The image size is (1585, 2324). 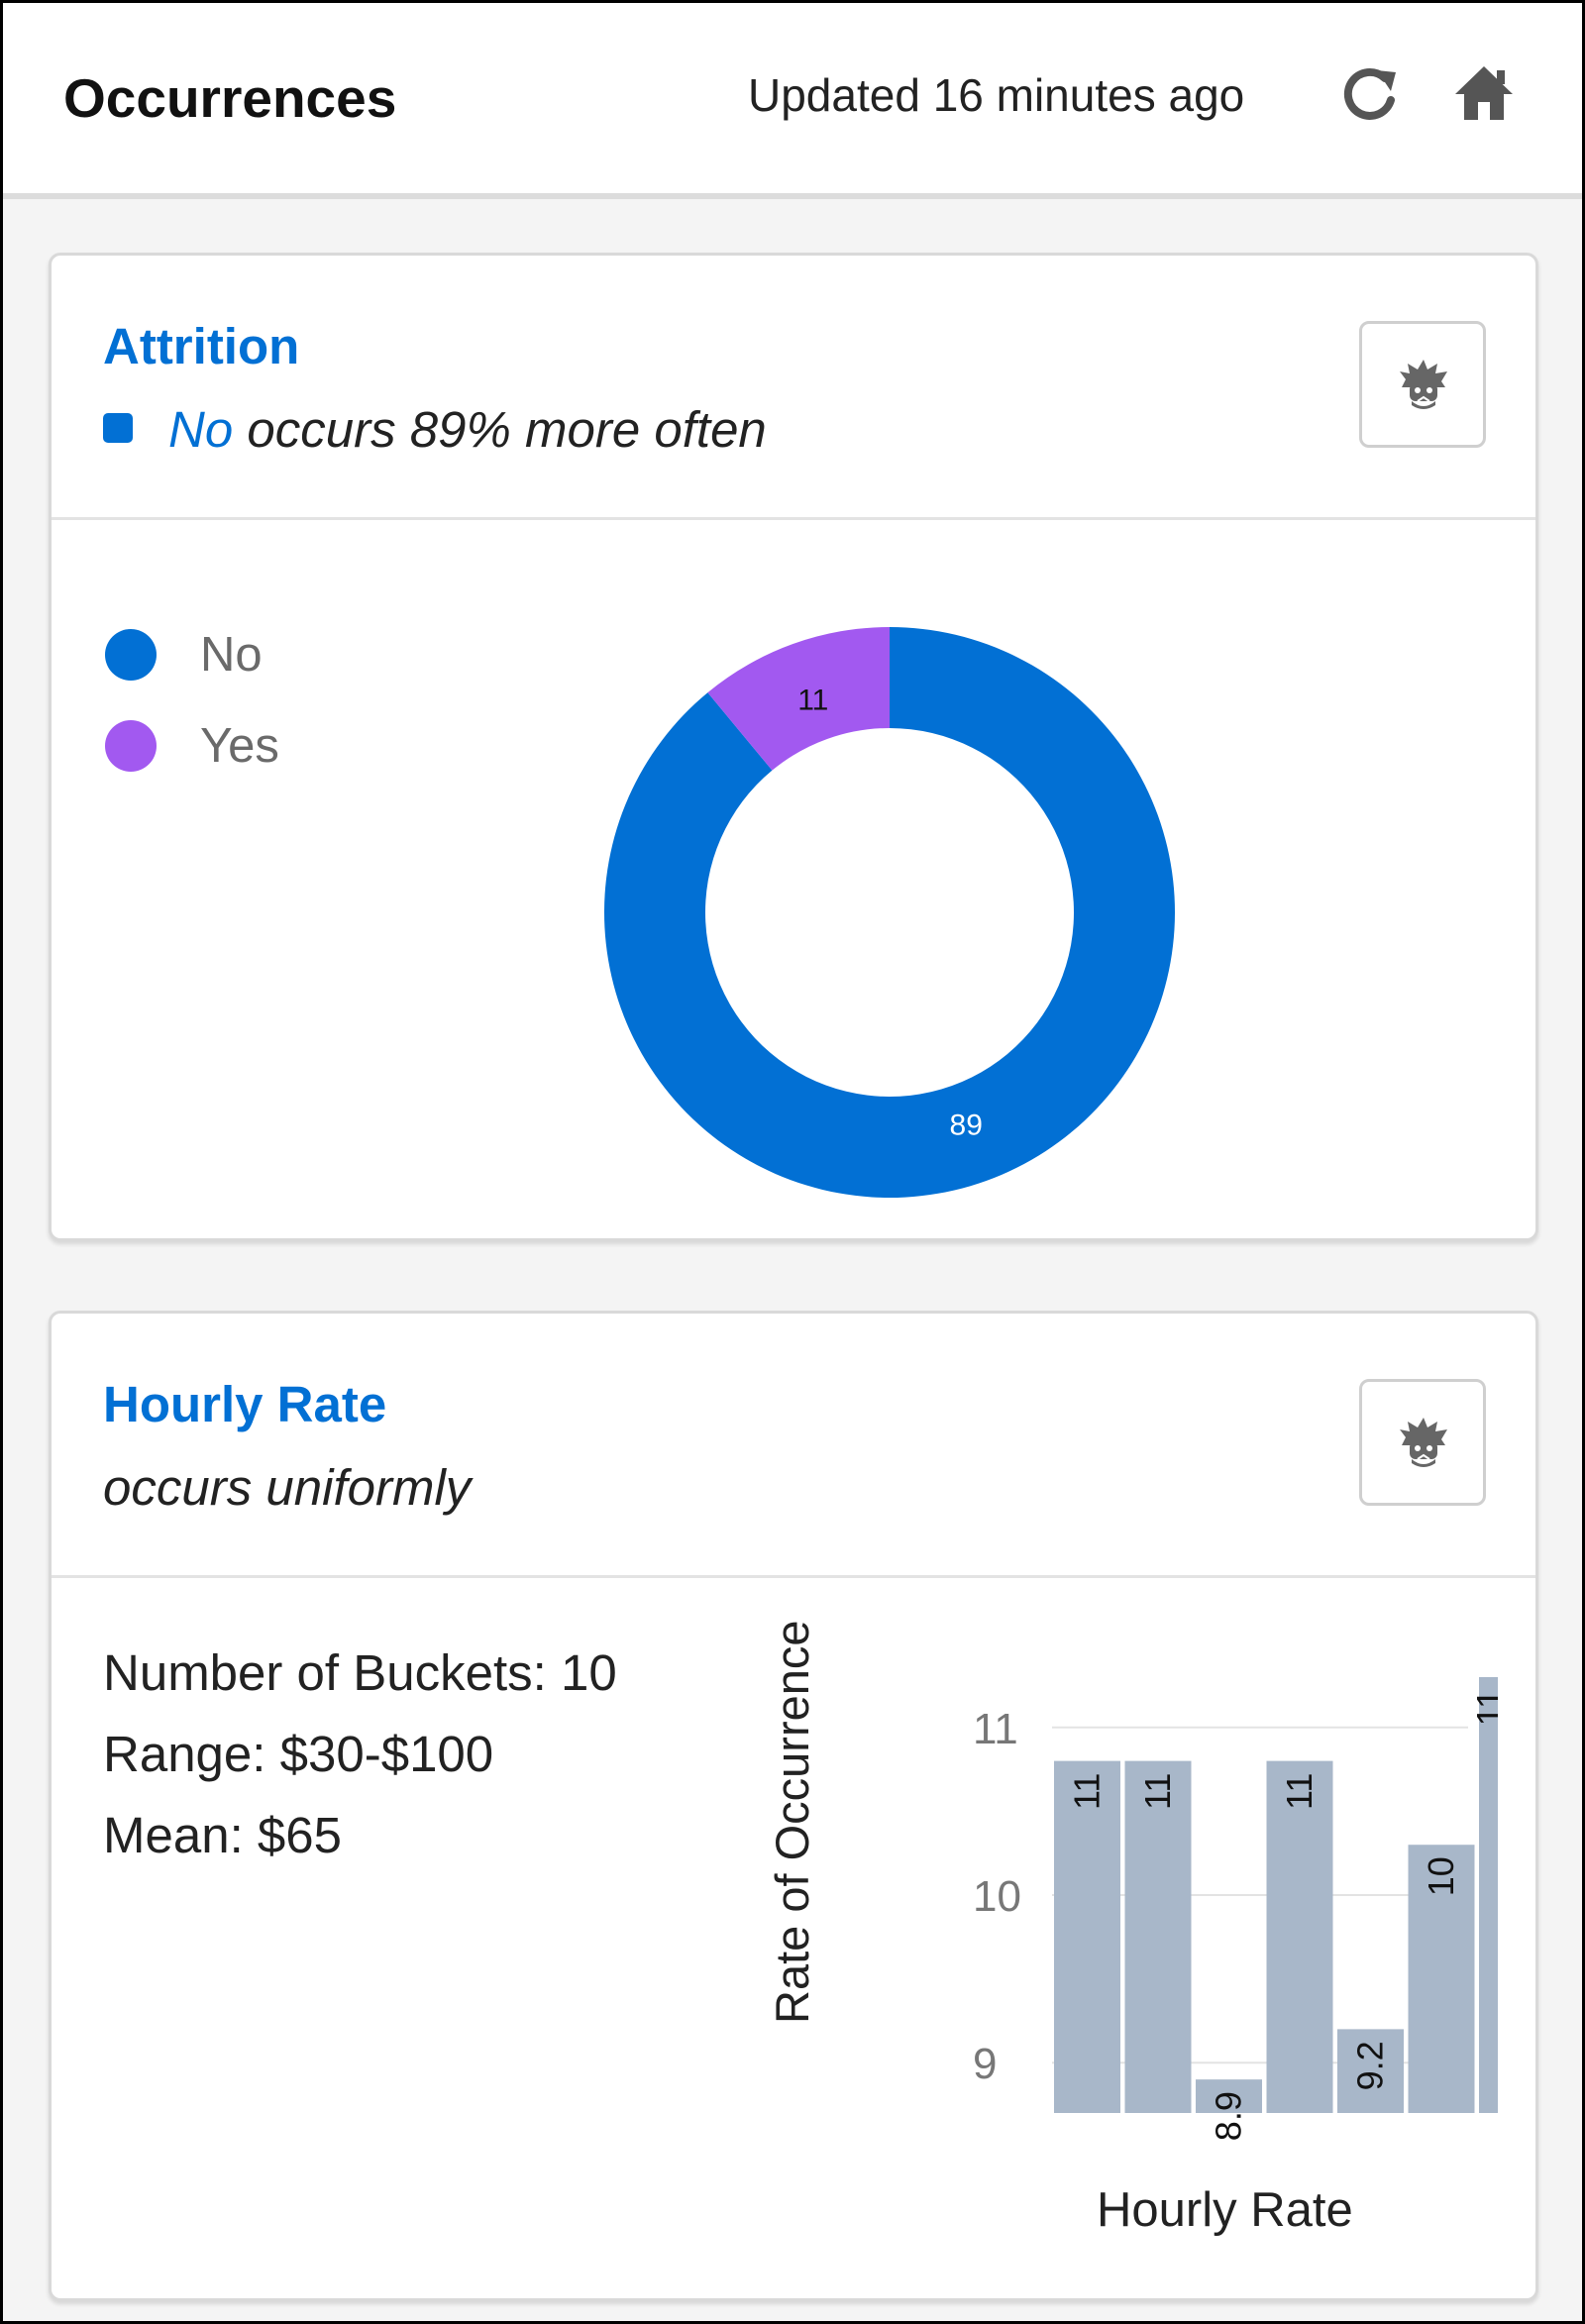 What do you see at coordinates (1484, 93) in the screenshot?
I see `home-icon` at bounding box center [1484, 93].